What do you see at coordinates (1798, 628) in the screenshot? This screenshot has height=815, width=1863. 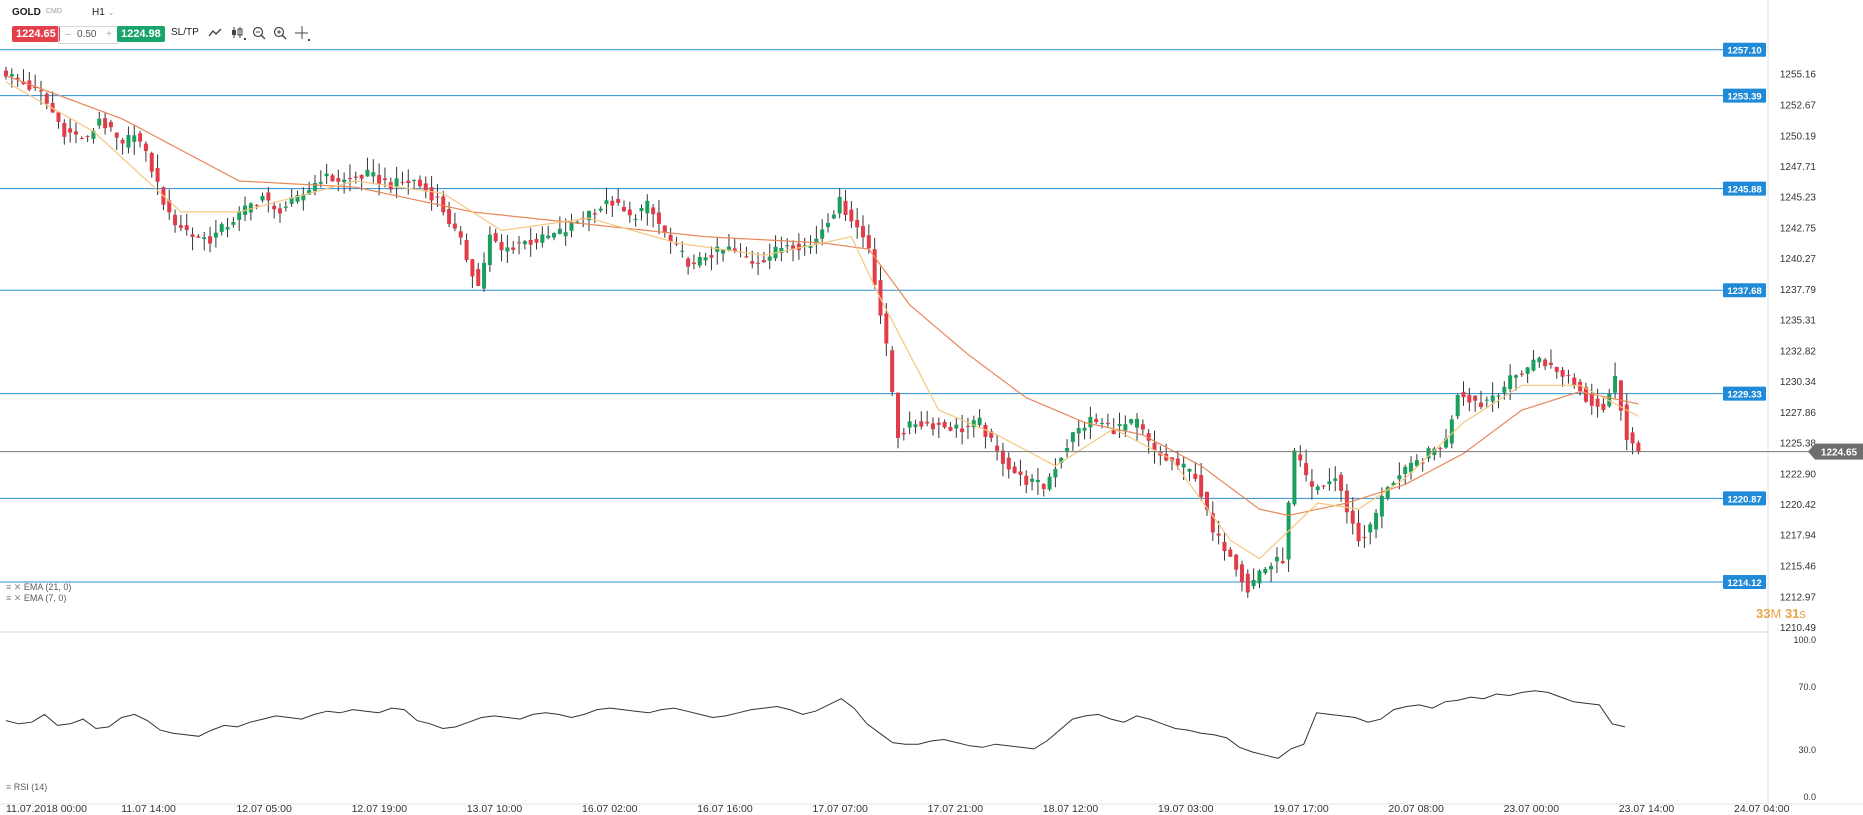 I see `price-tick-label: 1210.49` at bounding box center [1798, 628].